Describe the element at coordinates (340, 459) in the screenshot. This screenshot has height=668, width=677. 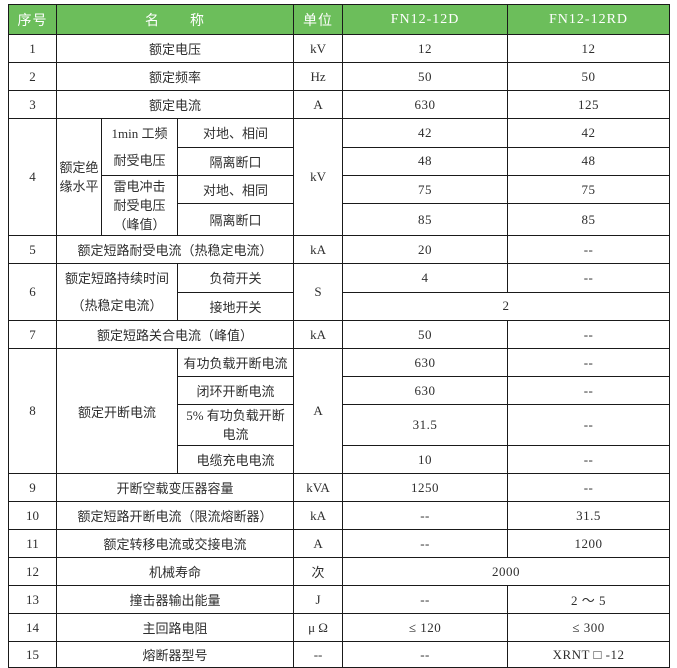
I see `row-8-sub-4: 电缆充电电流 10 --` at that location.